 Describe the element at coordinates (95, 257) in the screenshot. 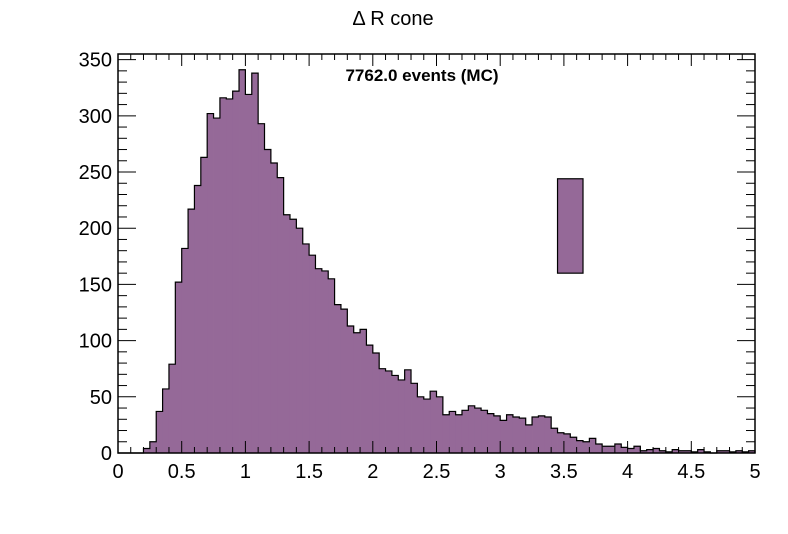

I see `y-tick-labels: 0 50 100 150 200 250 300 350` at that location.